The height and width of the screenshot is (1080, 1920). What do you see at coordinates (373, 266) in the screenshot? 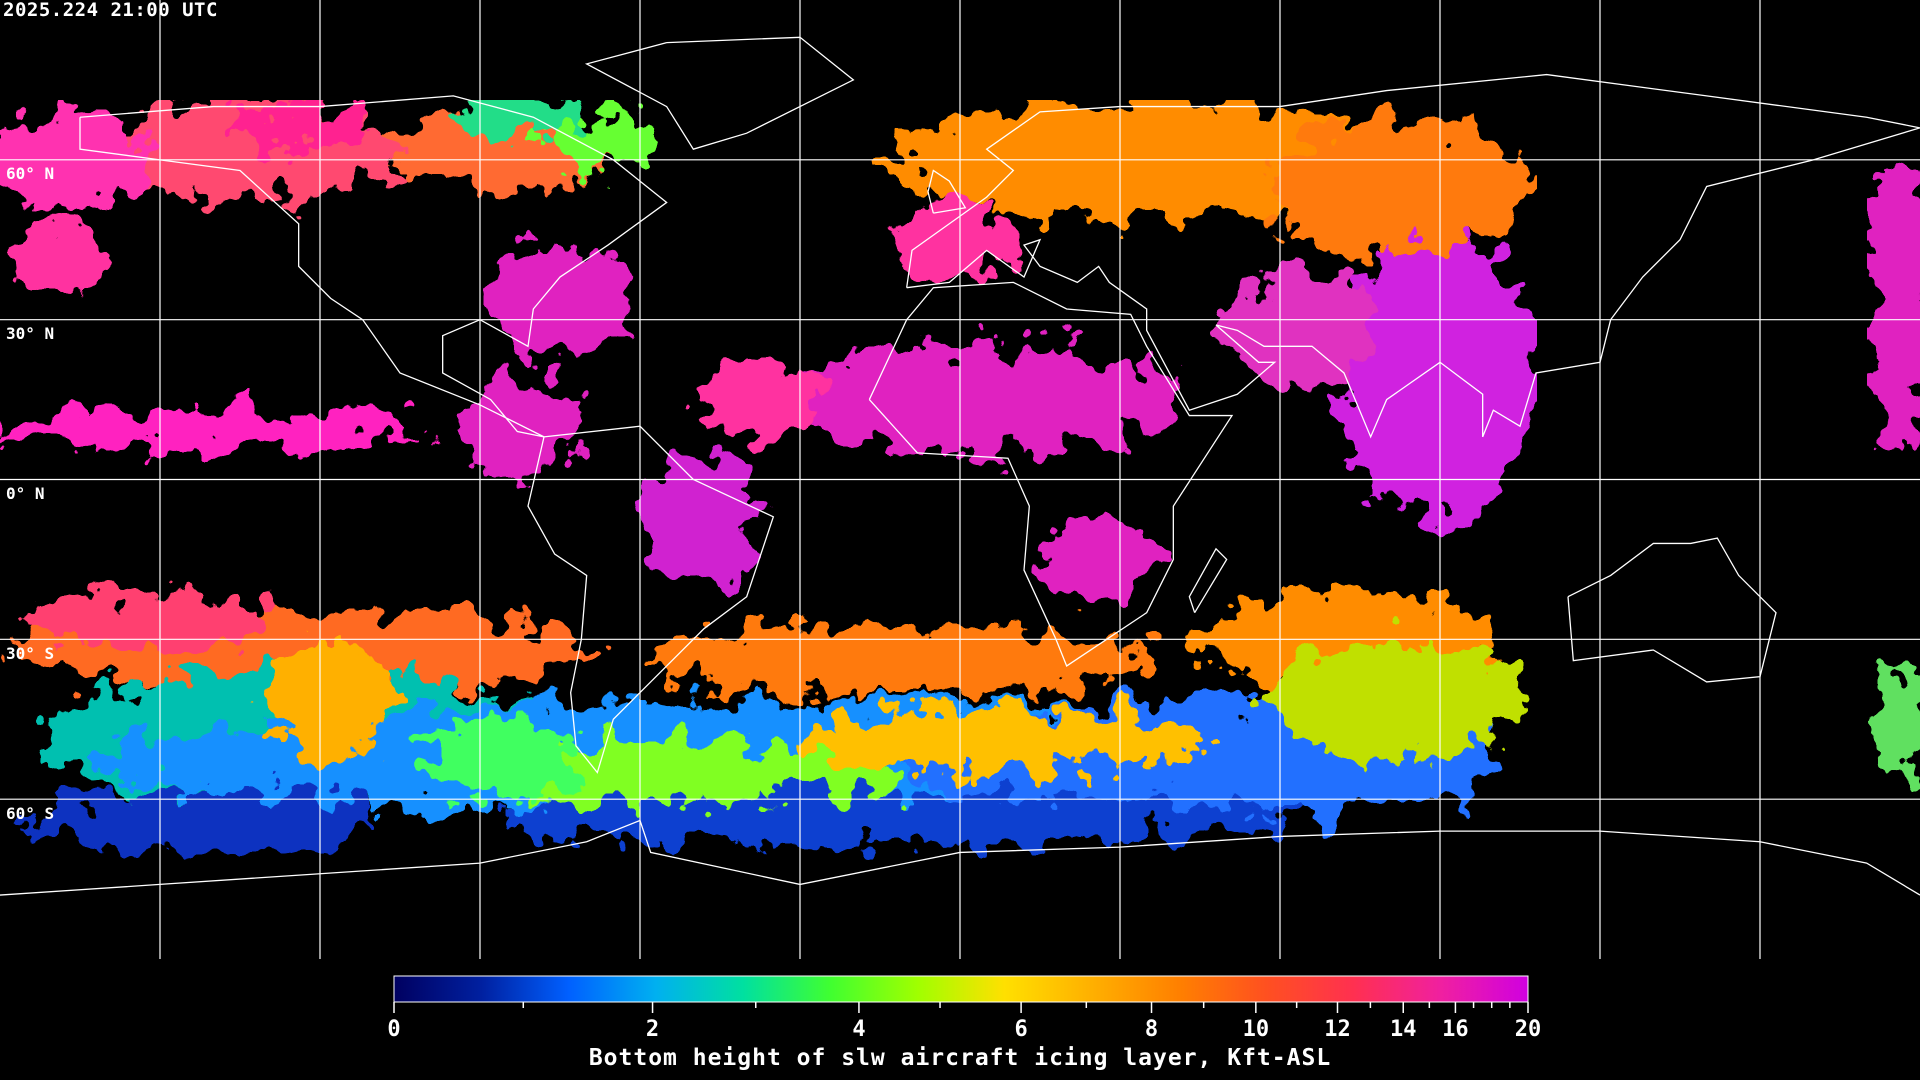
I see `coastline-north-america` at bounding box center [373, 266].